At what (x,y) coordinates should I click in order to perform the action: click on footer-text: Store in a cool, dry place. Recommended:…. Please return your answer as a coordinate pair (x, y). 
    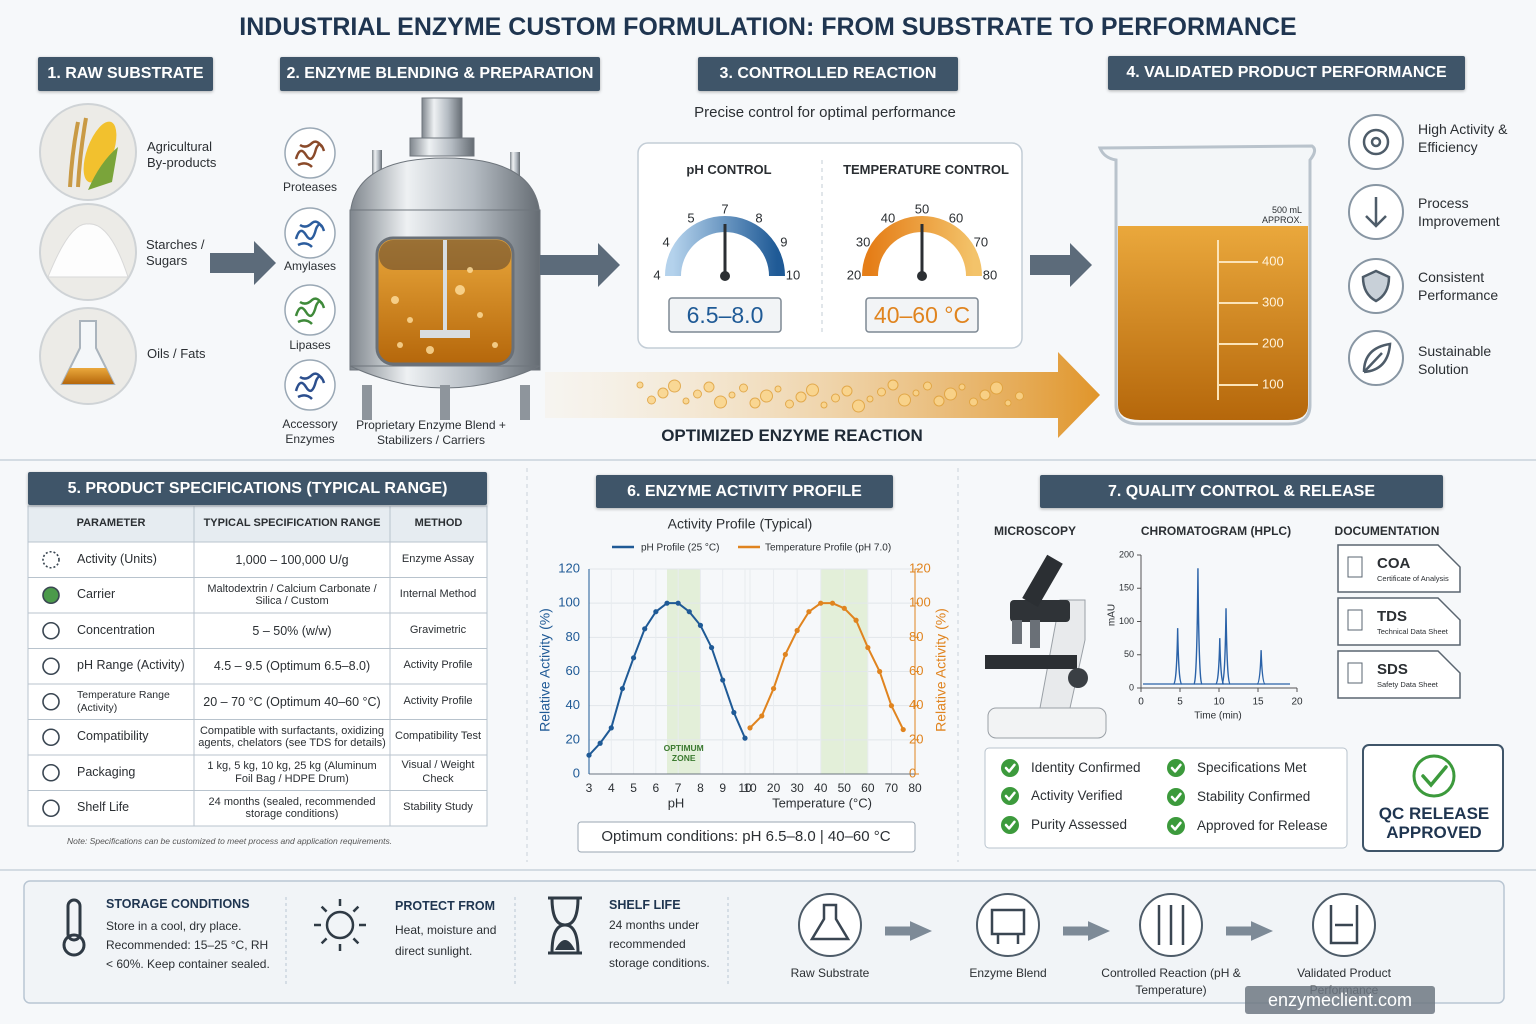
    Looking at the image, I should click on (188, 945).